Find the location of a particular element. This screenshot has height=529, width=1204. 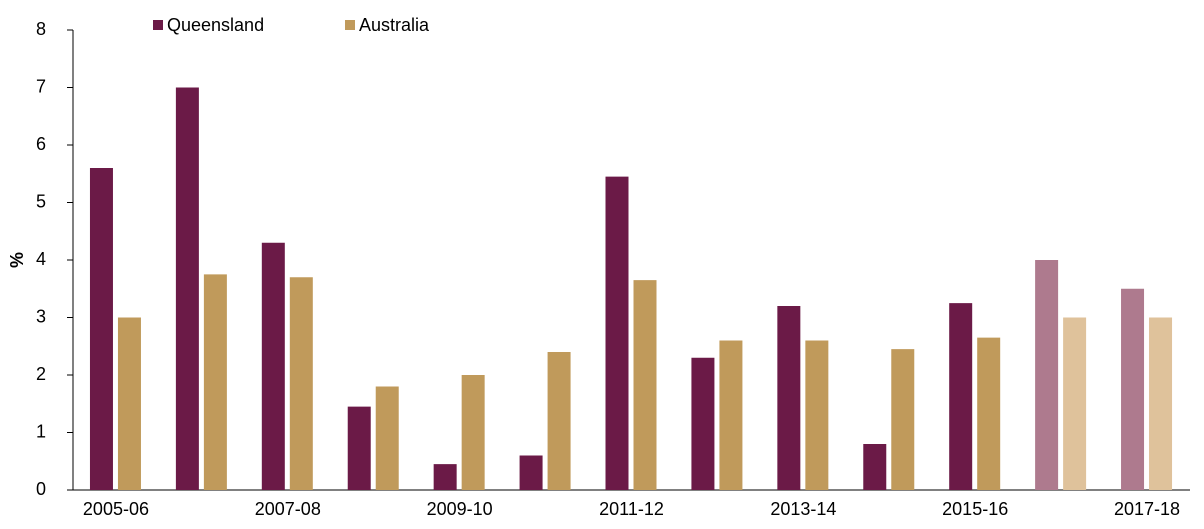

x-tick-label: 2007-08 is located at coordinates (288, 509).